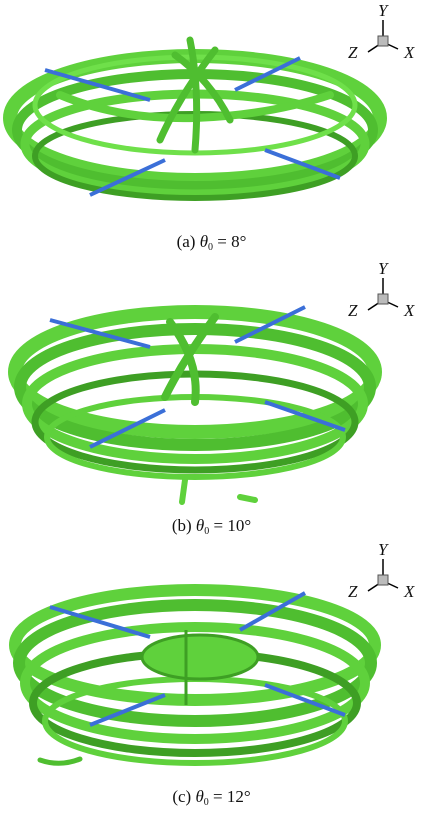 This screenshot has width=423, height=817. Describe the element at coordinates (383, 290) in the screenshot. I see `axis-triad-b: Y Z X` at that location.